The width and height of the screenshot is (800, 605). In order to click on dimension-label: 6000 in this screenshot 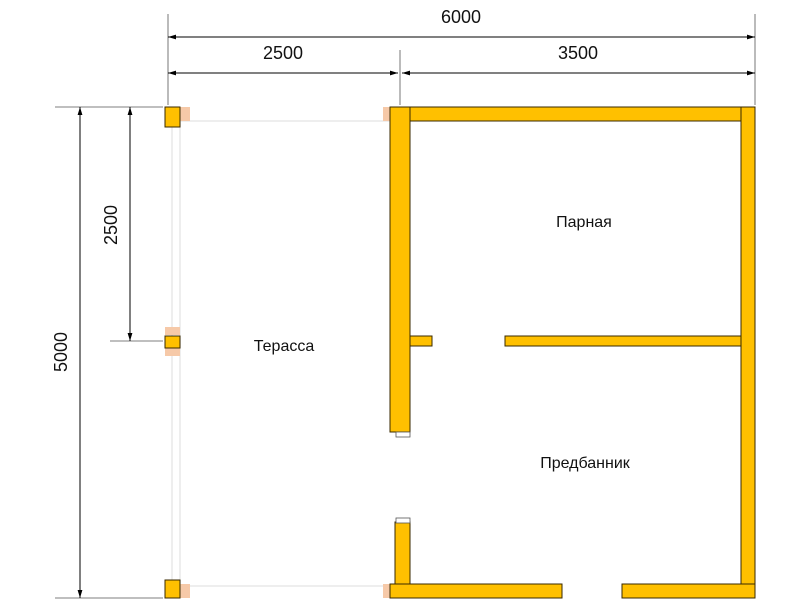, I will do `click(461, 17)`.